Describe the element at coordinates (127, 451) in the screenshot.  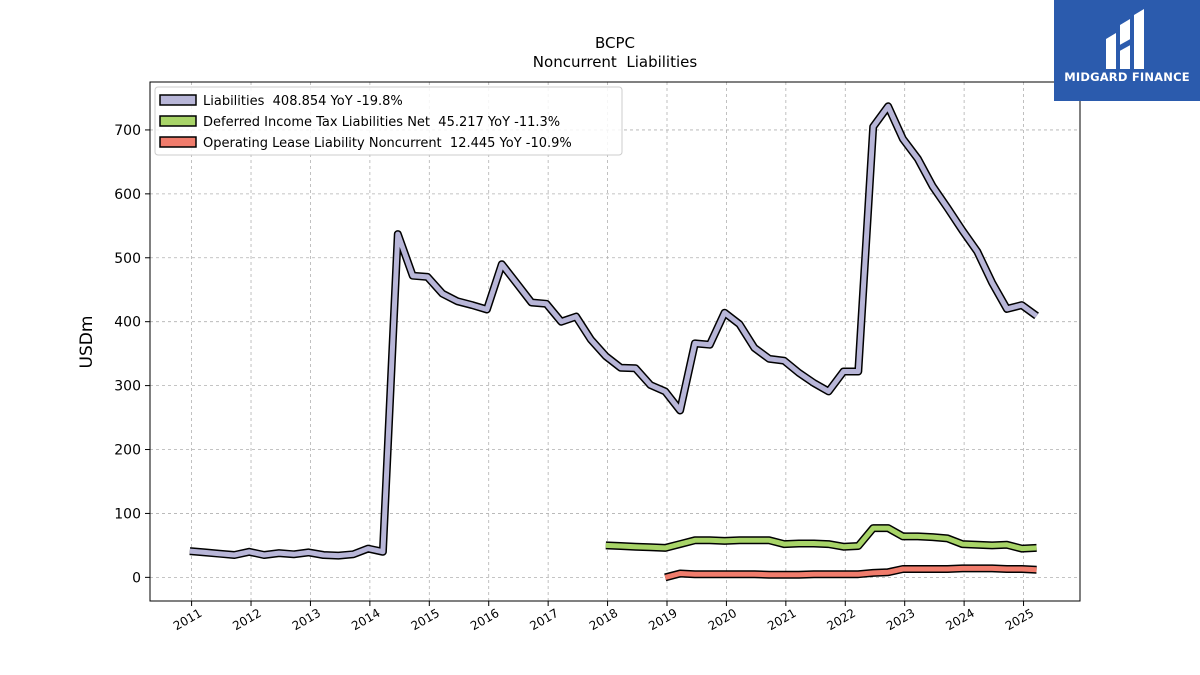
I see `y-tick-label: 200` at that location.